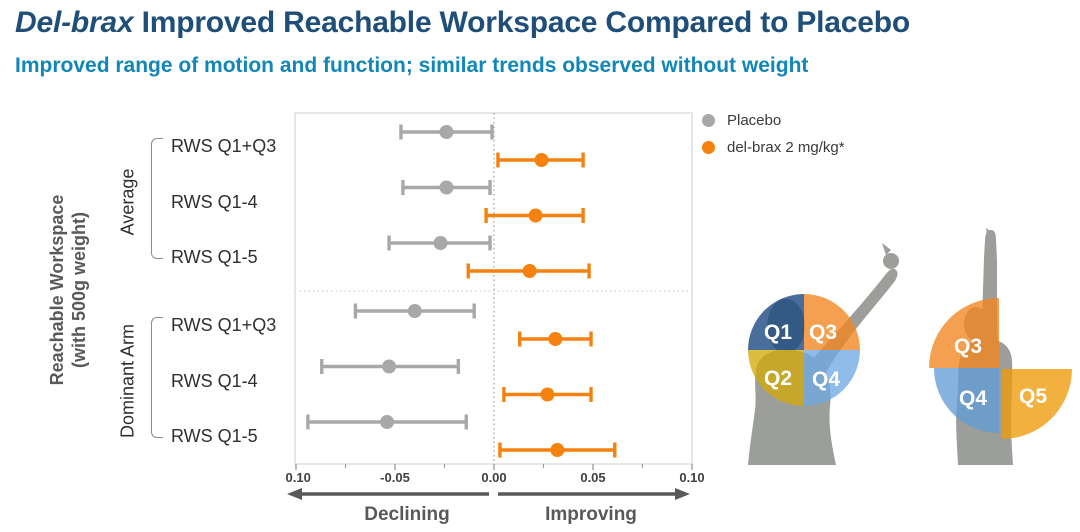 This screenshot has width=1080, height=532. I want to click on figure-front-reach: Q1 Q3 Q2 Q4, so click(823, 354).